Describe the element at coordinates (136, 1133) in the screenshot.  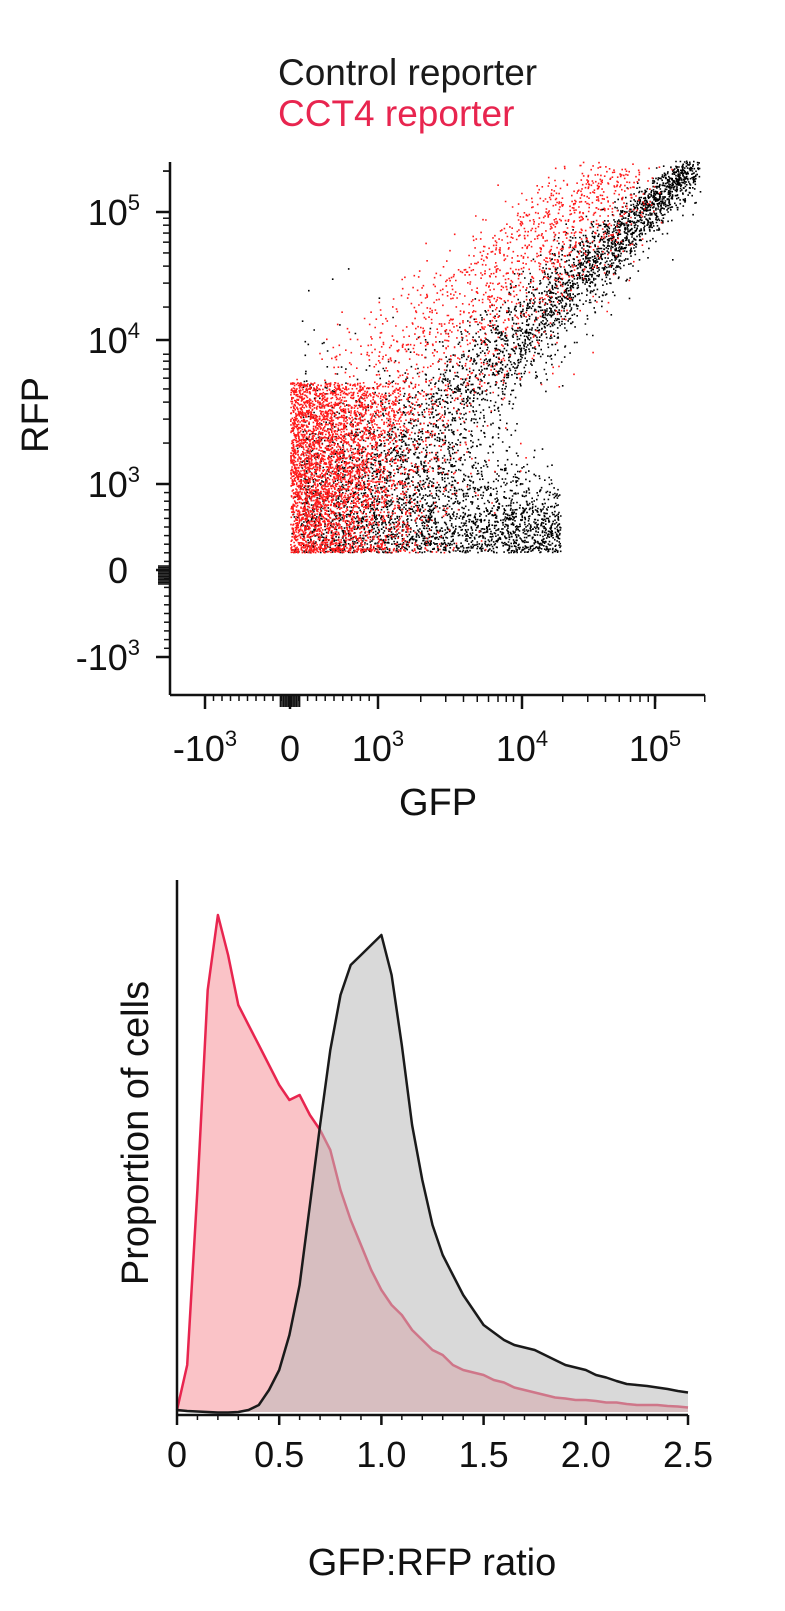
I see `histogram-y-axis-title: Proportion of cells` at that location.